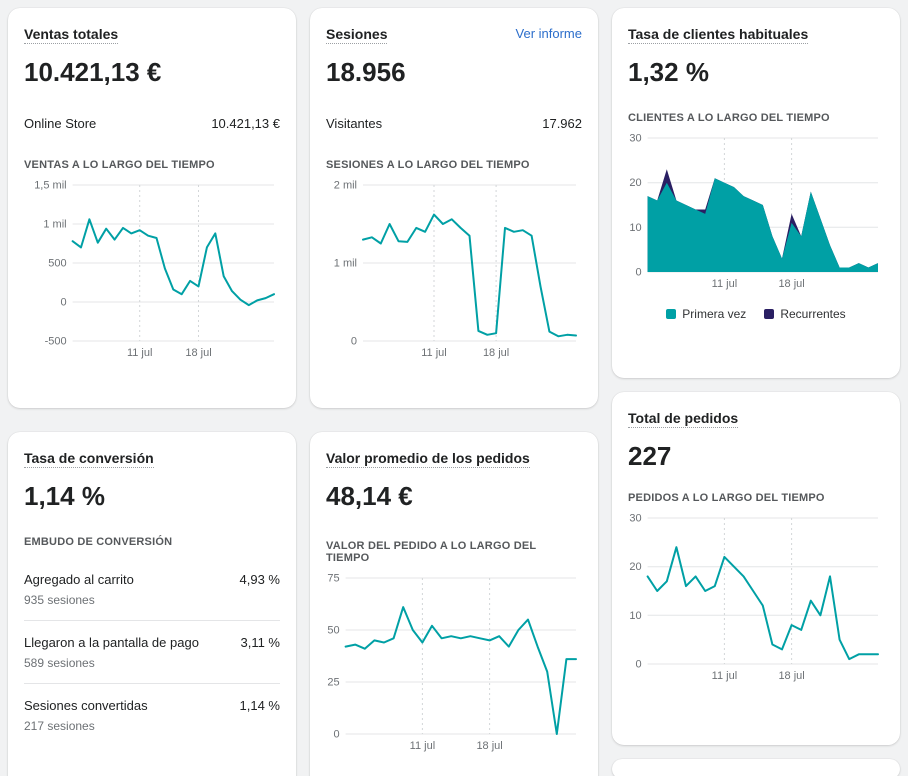 The width and height of the screenshot is (908, 776). Describe the element at coordinates (548, 33) in the screenshot. I see `view-report-link: Ver informe` at that location.